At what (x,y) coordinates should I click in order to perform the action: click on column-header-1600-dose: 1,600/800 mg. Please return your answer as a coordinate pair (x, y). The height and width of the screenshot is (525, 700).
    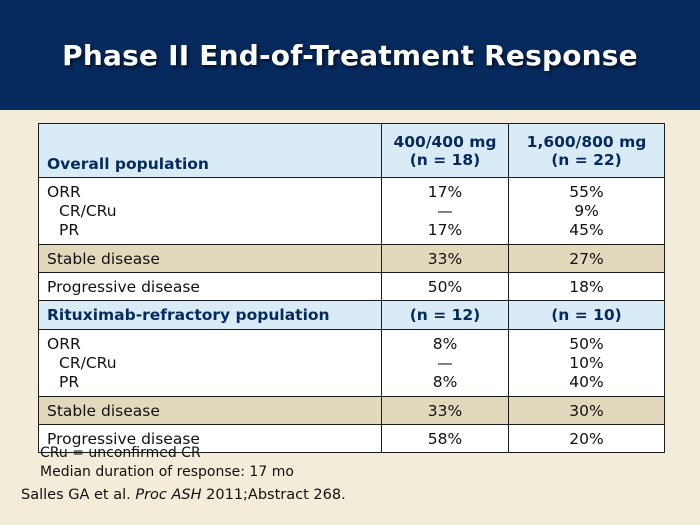
    Looking at the image, I should click on (586, 141).